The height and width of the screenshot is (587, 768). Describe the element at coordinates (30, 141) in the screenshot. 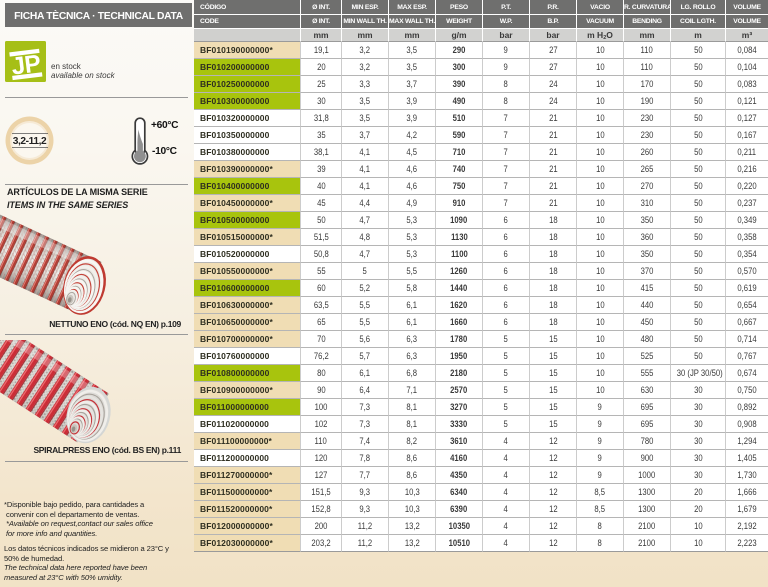

I see `svg-text: 3,2-11,2` at that location.